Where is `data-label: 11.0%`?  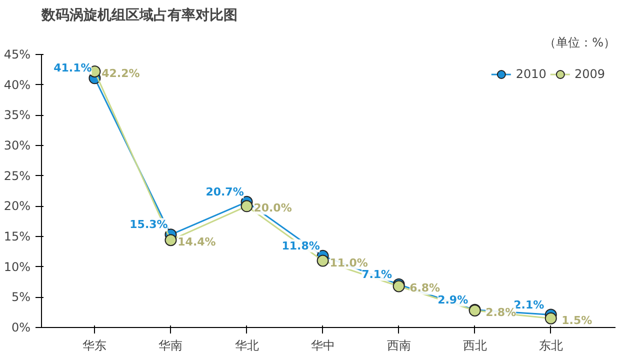
data-label: 11.0% is located at coordinates (349, 263).